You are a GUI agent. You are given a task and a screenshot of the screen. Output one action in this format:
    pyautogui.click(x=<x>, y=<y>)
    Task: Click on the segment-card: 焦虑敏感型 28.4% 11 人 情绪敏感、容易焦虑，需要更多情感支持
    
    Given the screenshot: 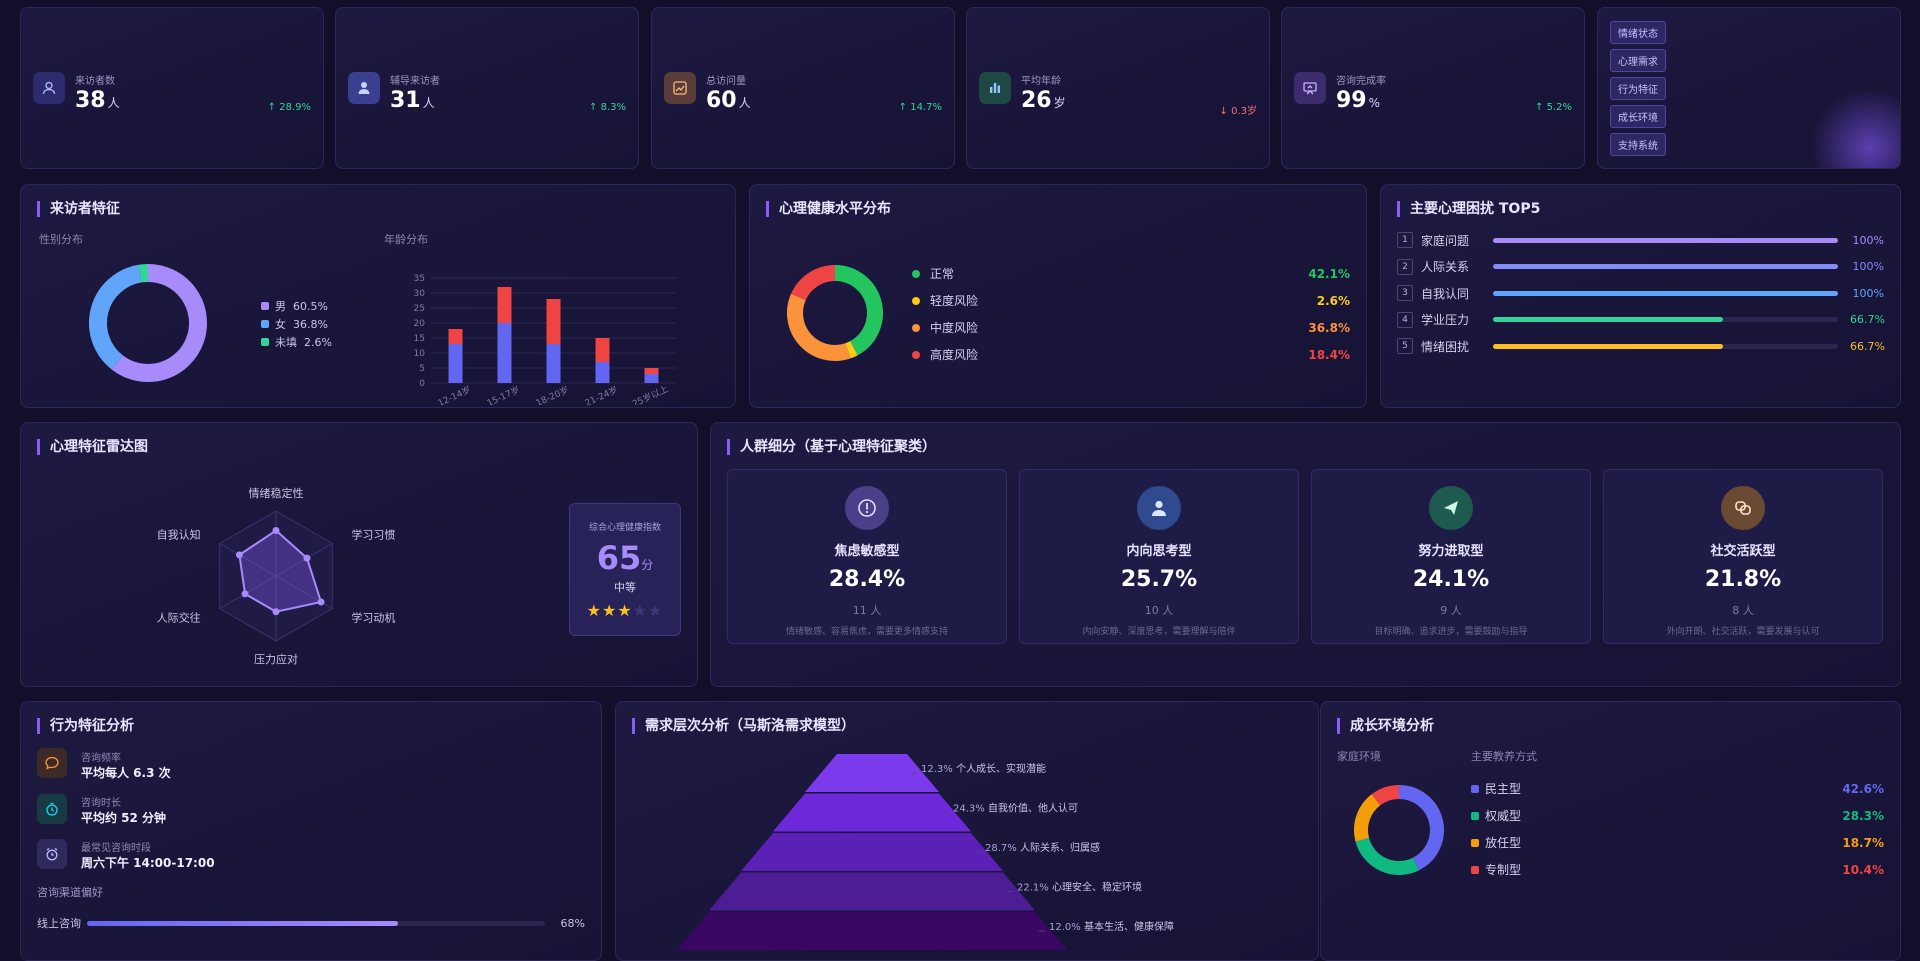 What is the action you would take?
    pyautogui.click(x=867, y=556)
    